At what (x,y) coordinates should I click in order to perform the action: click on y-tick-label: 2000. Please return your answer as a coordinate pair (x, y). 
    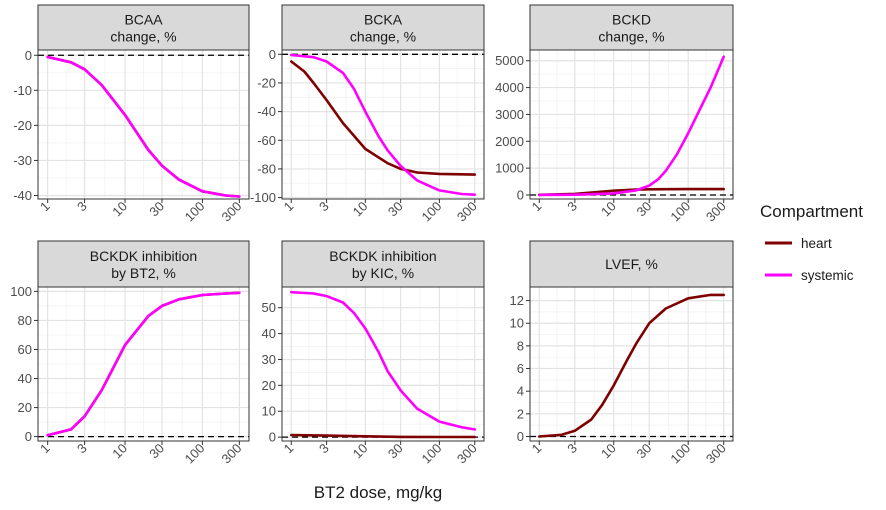
    Looking at the image, I should click on (509, 141).